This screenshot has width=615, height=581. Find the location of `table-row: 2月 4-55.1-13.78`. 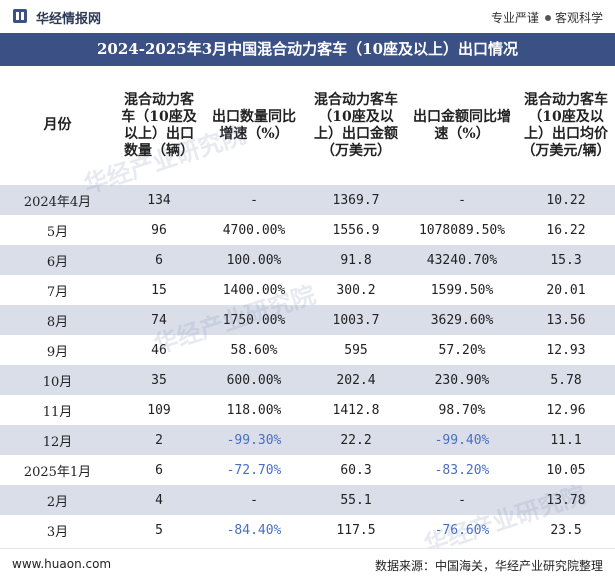

table-row: 2月 4-55.1-13.78 is located at coordinates (307, 500).